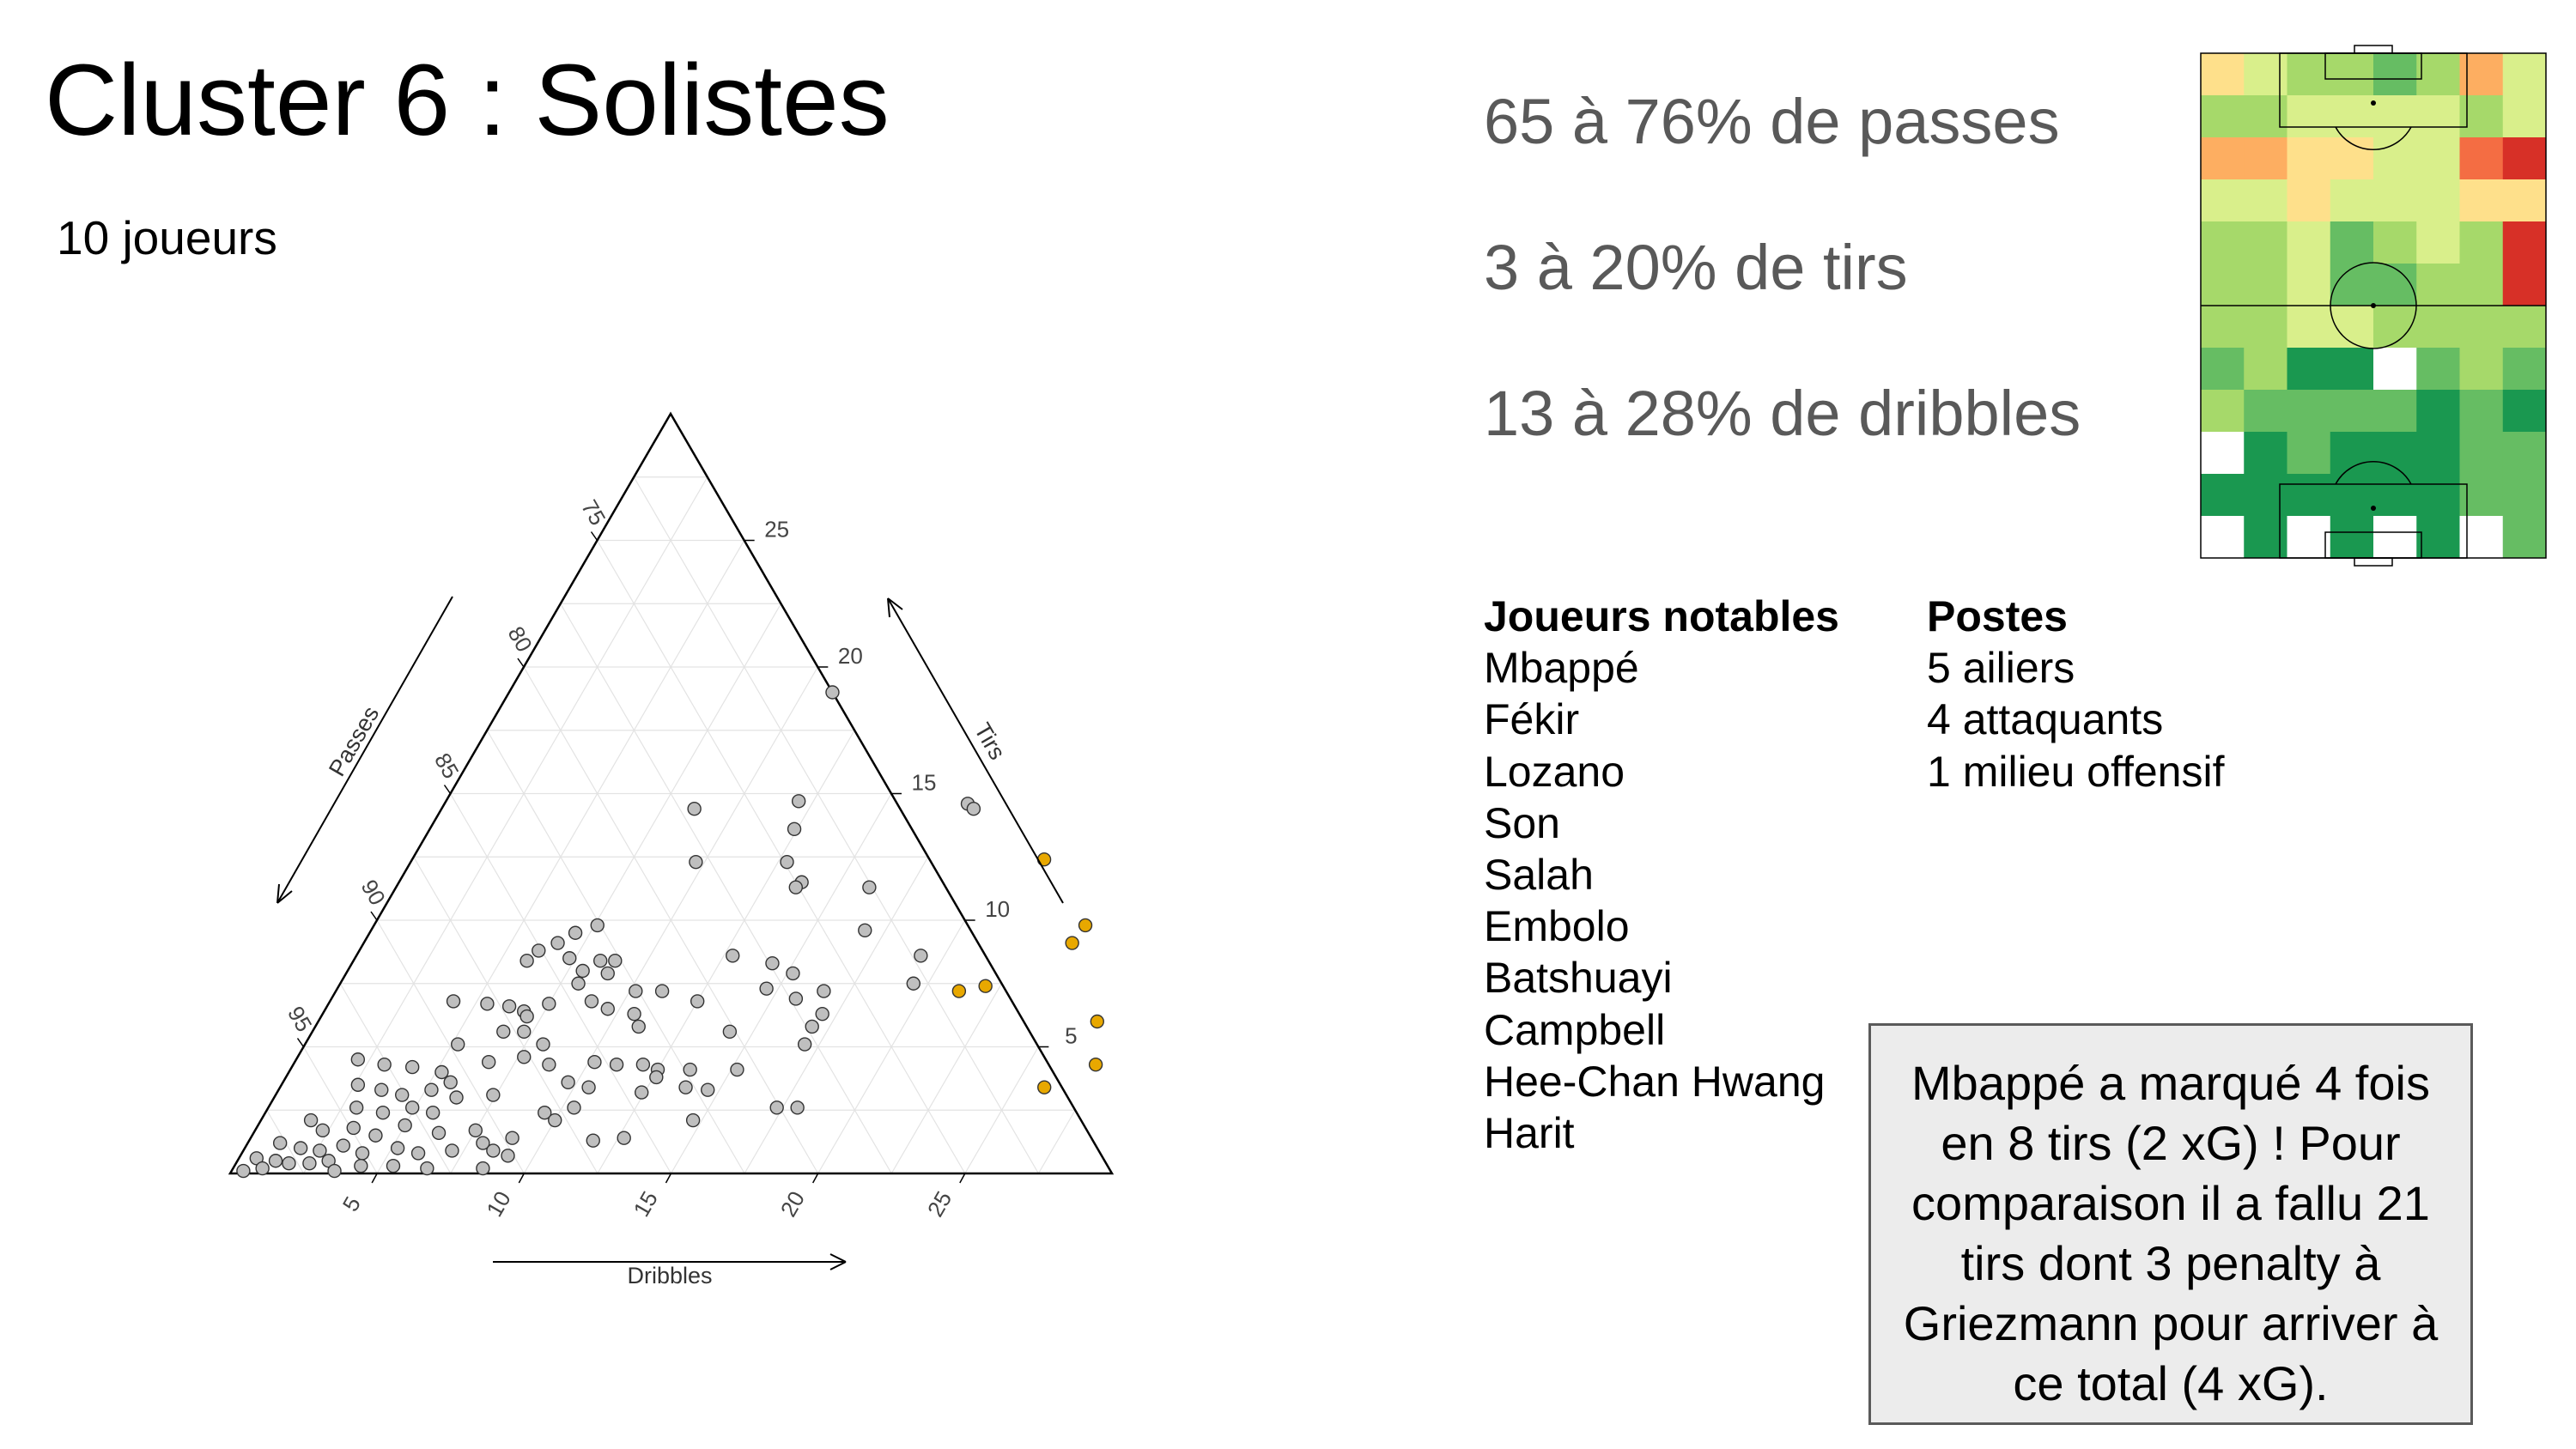 The image size is (2576, 1449). Describe the element at coordinates (2046, 719) in the screenshot. I see `list-item: 4 attaquants` at that location.